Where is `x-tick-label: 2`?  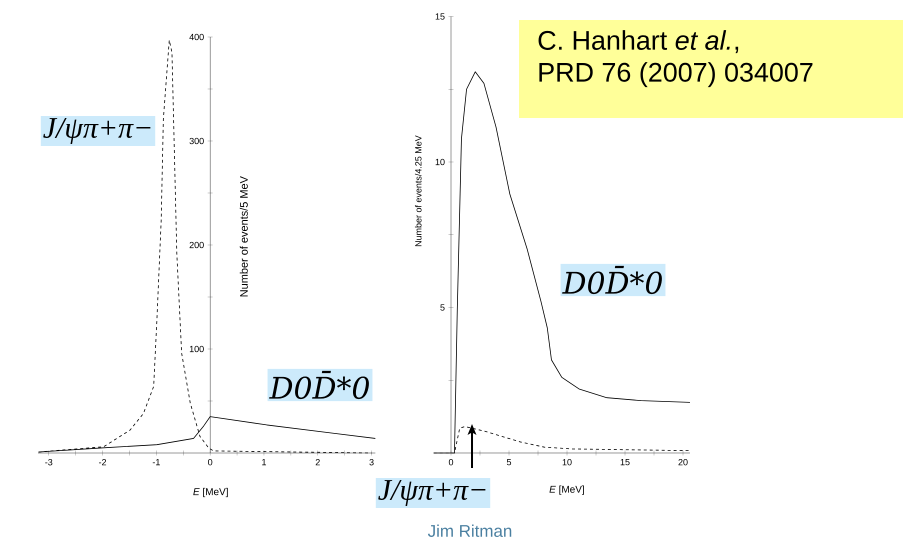
x-tick-label: 2 is located at coordinates (318, 462).